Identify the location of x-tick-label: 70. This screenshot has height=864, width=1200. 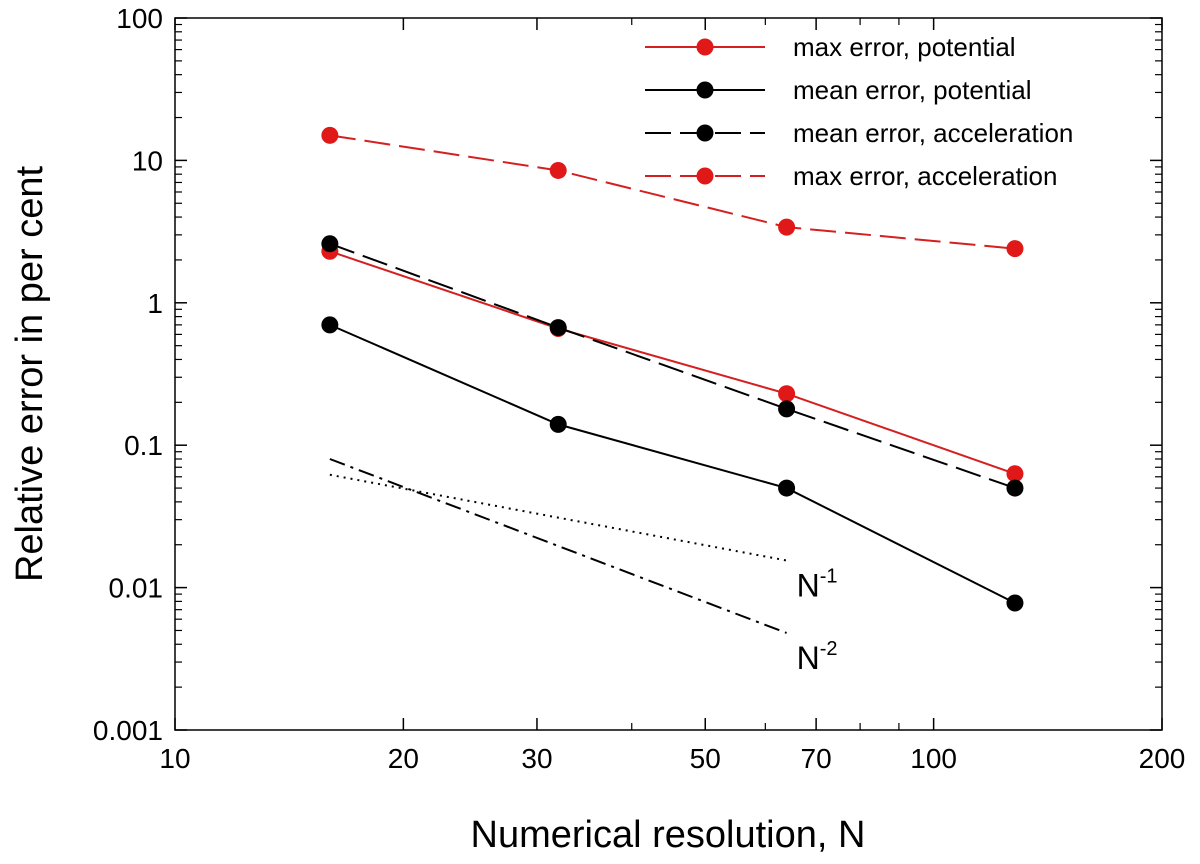
(816, 758).